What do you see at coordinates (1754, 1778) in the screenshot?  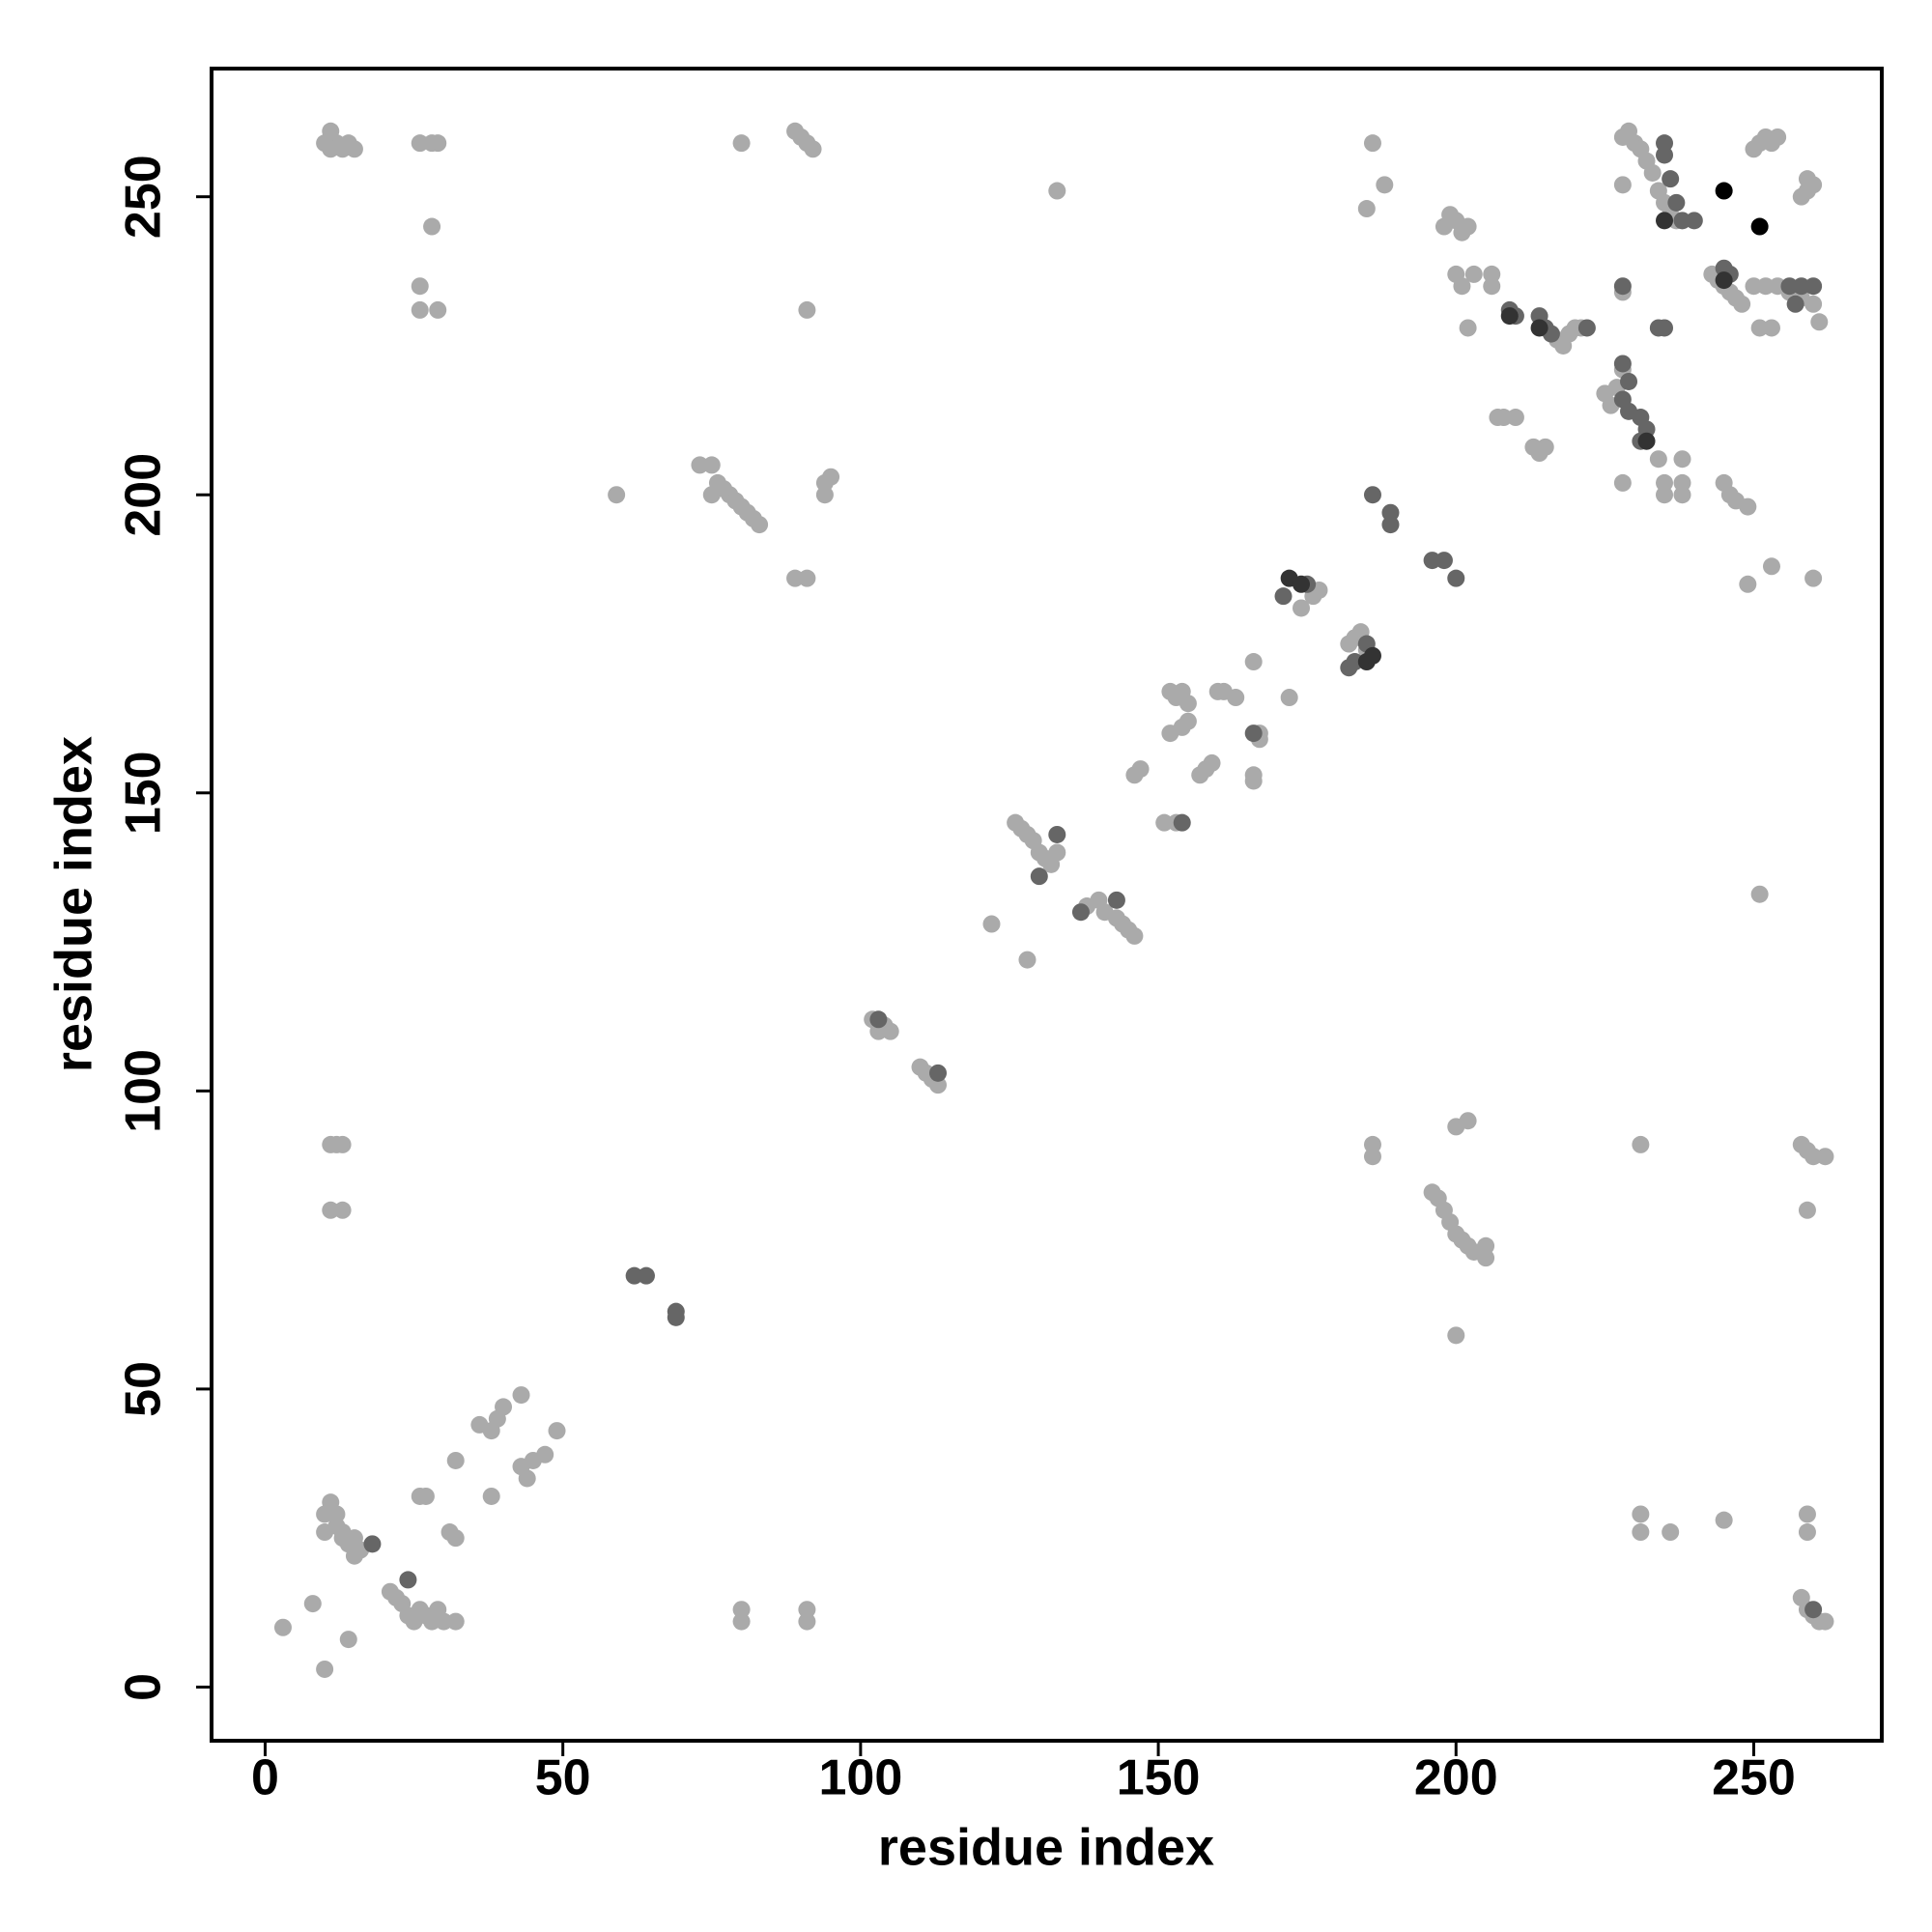 I see `x-tick-label: 250` at bounding box center [1754, 1778].